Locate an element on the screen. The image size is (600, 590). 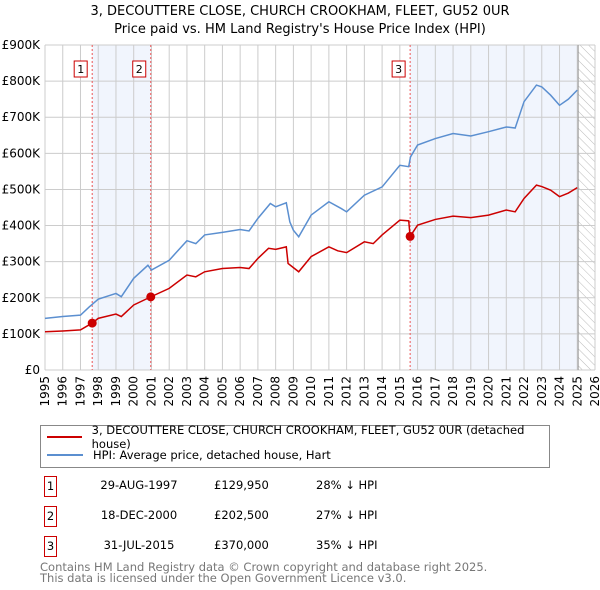
x-tick-label: 2023 is located at coordinates (542, 391).